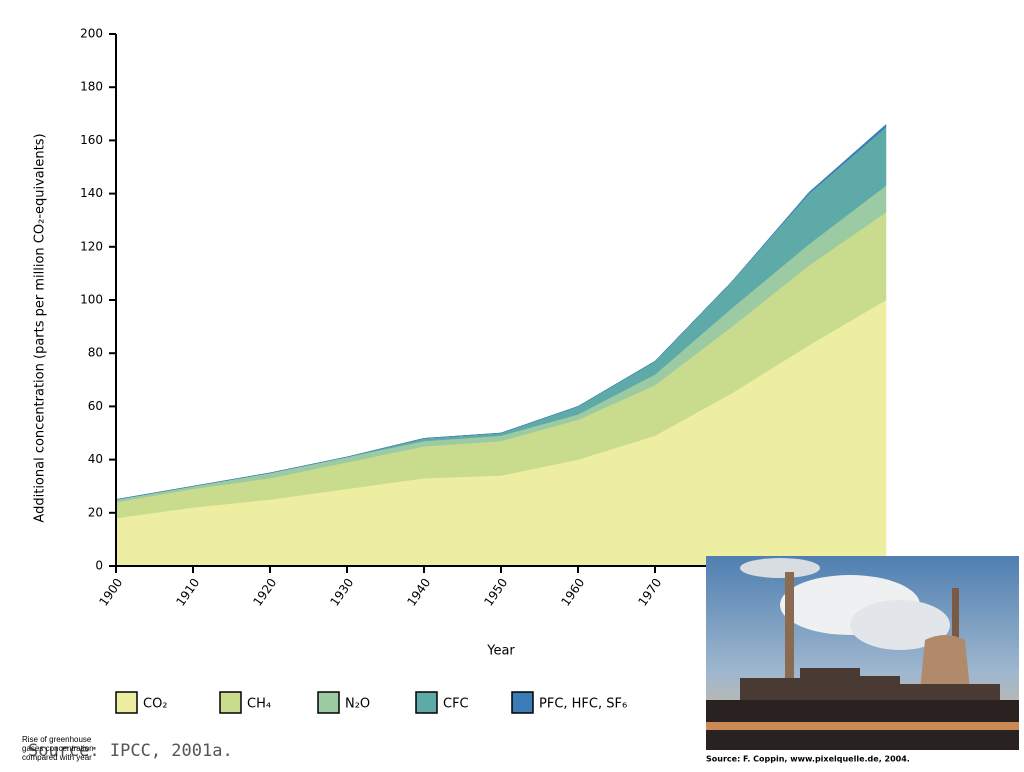 The width and height of the screenshot is (1024, 772). What do you see at coordinates (371, 702) in the screenshot?
I see `legend: CO₂ CH₄ N₂O CFC PFC, HFC, SF₆` at bounding box center [371, 702].